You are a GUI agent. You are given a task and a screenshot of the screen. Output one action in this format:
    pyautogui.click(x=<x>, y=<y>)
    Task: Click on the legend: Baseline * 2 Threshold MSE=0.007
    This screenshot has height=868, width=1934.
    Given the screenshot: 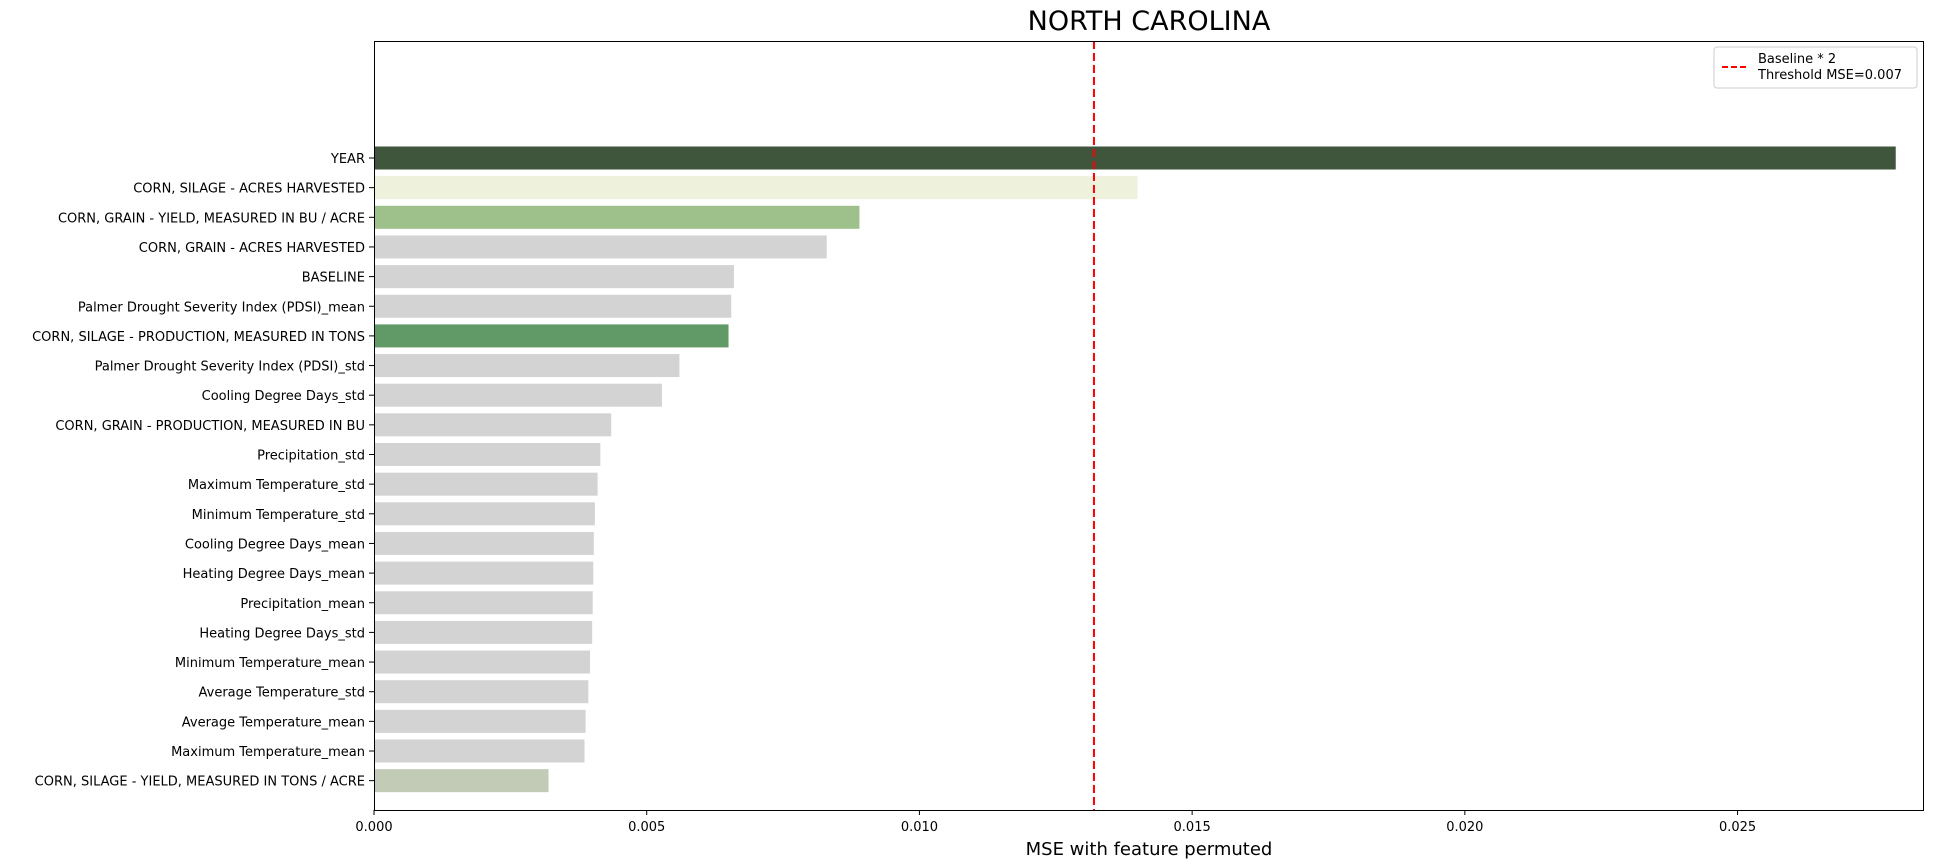 What is the action you would take?
    pyautogui.click(x=1815, y=67)
    